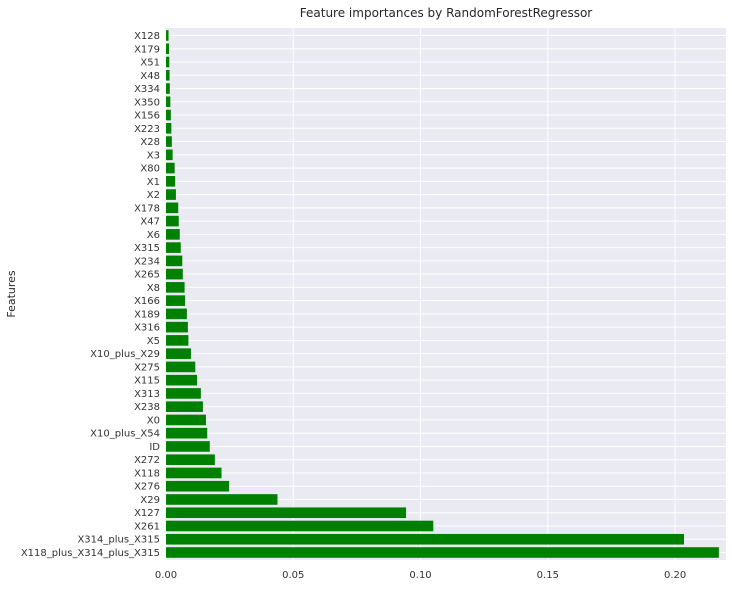  I want to click on y-tick-label: X223, so click(147, 129).